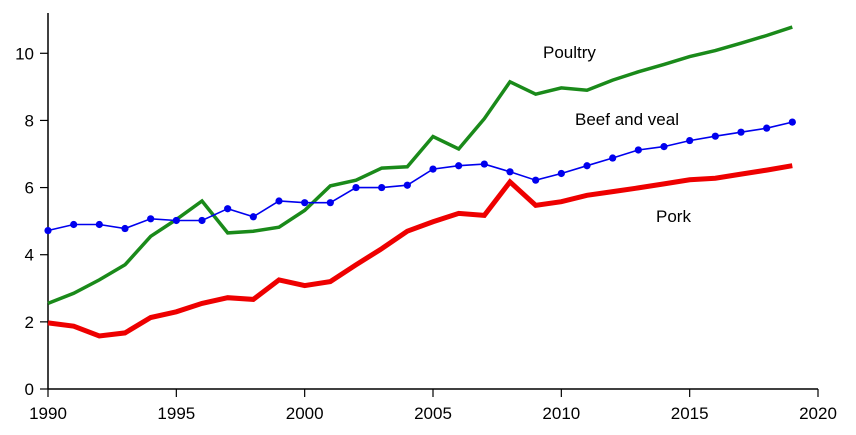  Describe the element at coordinates (29, 120) in the screenshot. I see `y-tick-label: 8` at that location.